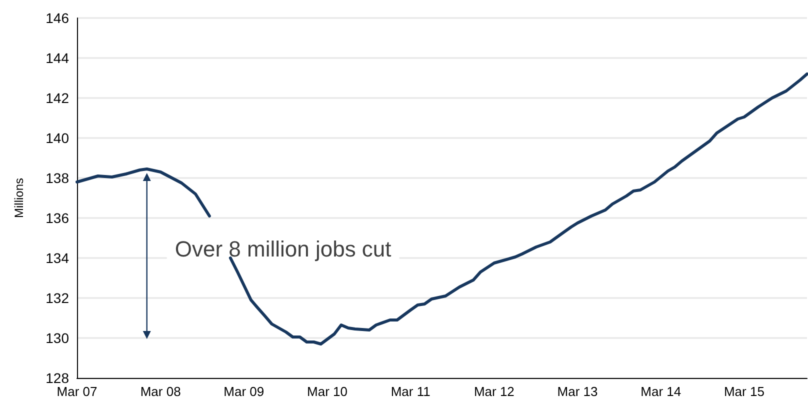 The height and width of the screenshot is (407, 808). What do you see at coordinates (327, 391) in the screenshot?
I see `x-tick-label: Mar 10` at bounding box center [327, 391].